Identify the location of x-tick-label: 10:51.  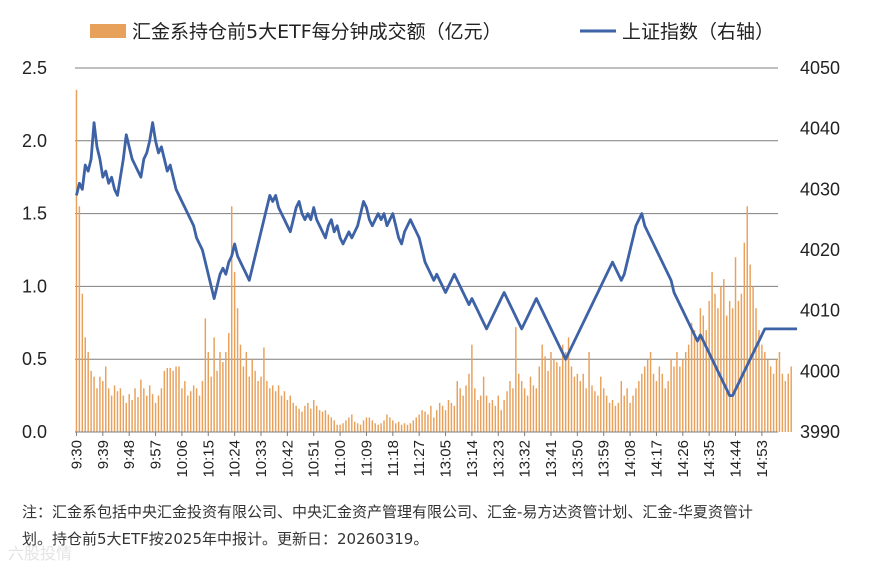
(314, 459).